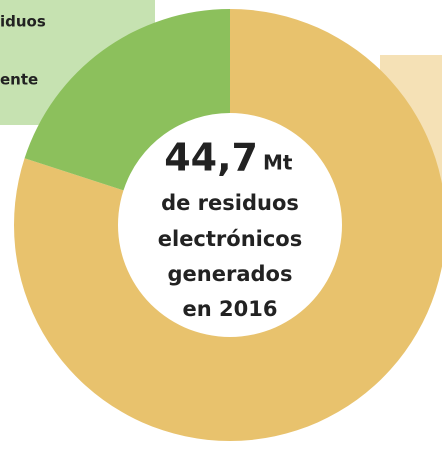  I want to click on center-text: generados, so click(230, 274).